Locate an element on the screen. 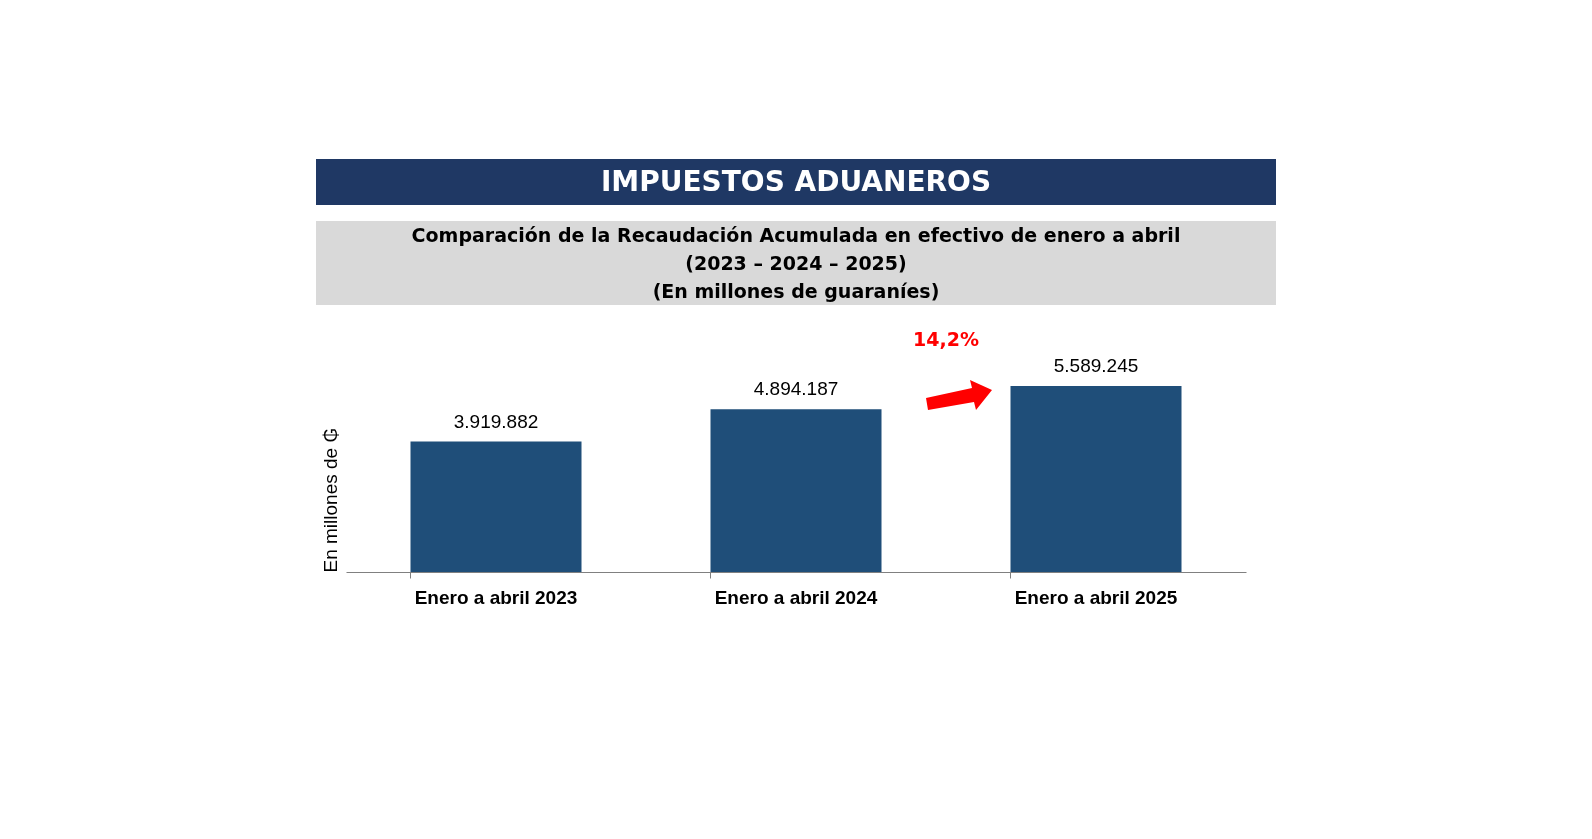 The width and height of the screenshot is (1592, 839). x-tick-label: Enero a abril 2025 is located at coordinates (1096, 597).